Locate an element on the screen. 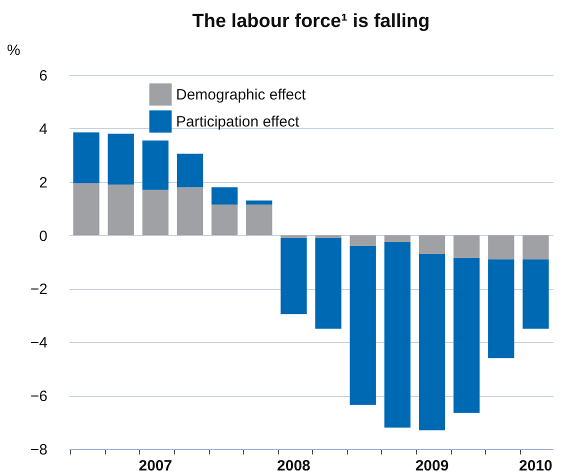 The image size is (573, 471). y-tick-label: −6 is located at coordinates (39, 397).